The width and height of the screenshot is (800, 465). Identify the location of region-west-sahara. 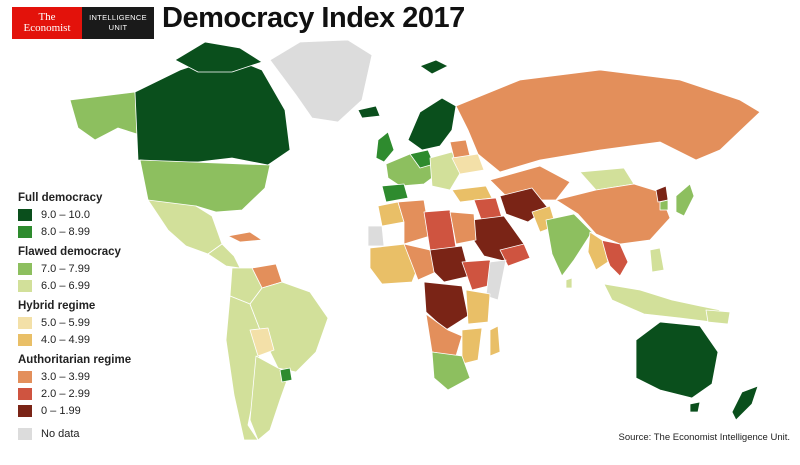
(376, 236).